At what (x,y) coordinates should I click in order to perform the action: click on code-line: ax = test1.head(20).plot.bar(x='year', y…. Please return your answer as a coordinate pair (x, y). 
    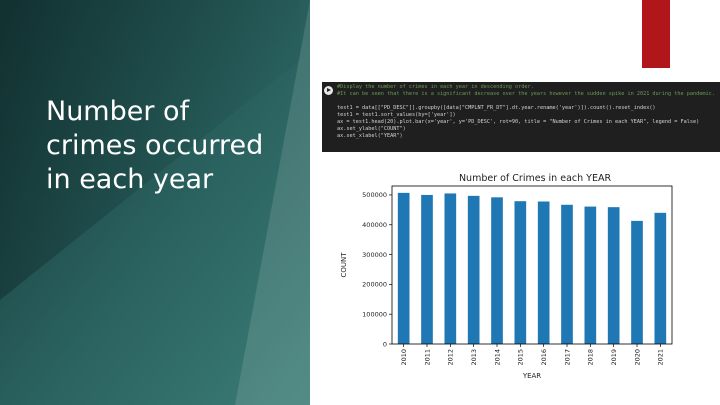
    Looking at the image, I should click on (518, 122).